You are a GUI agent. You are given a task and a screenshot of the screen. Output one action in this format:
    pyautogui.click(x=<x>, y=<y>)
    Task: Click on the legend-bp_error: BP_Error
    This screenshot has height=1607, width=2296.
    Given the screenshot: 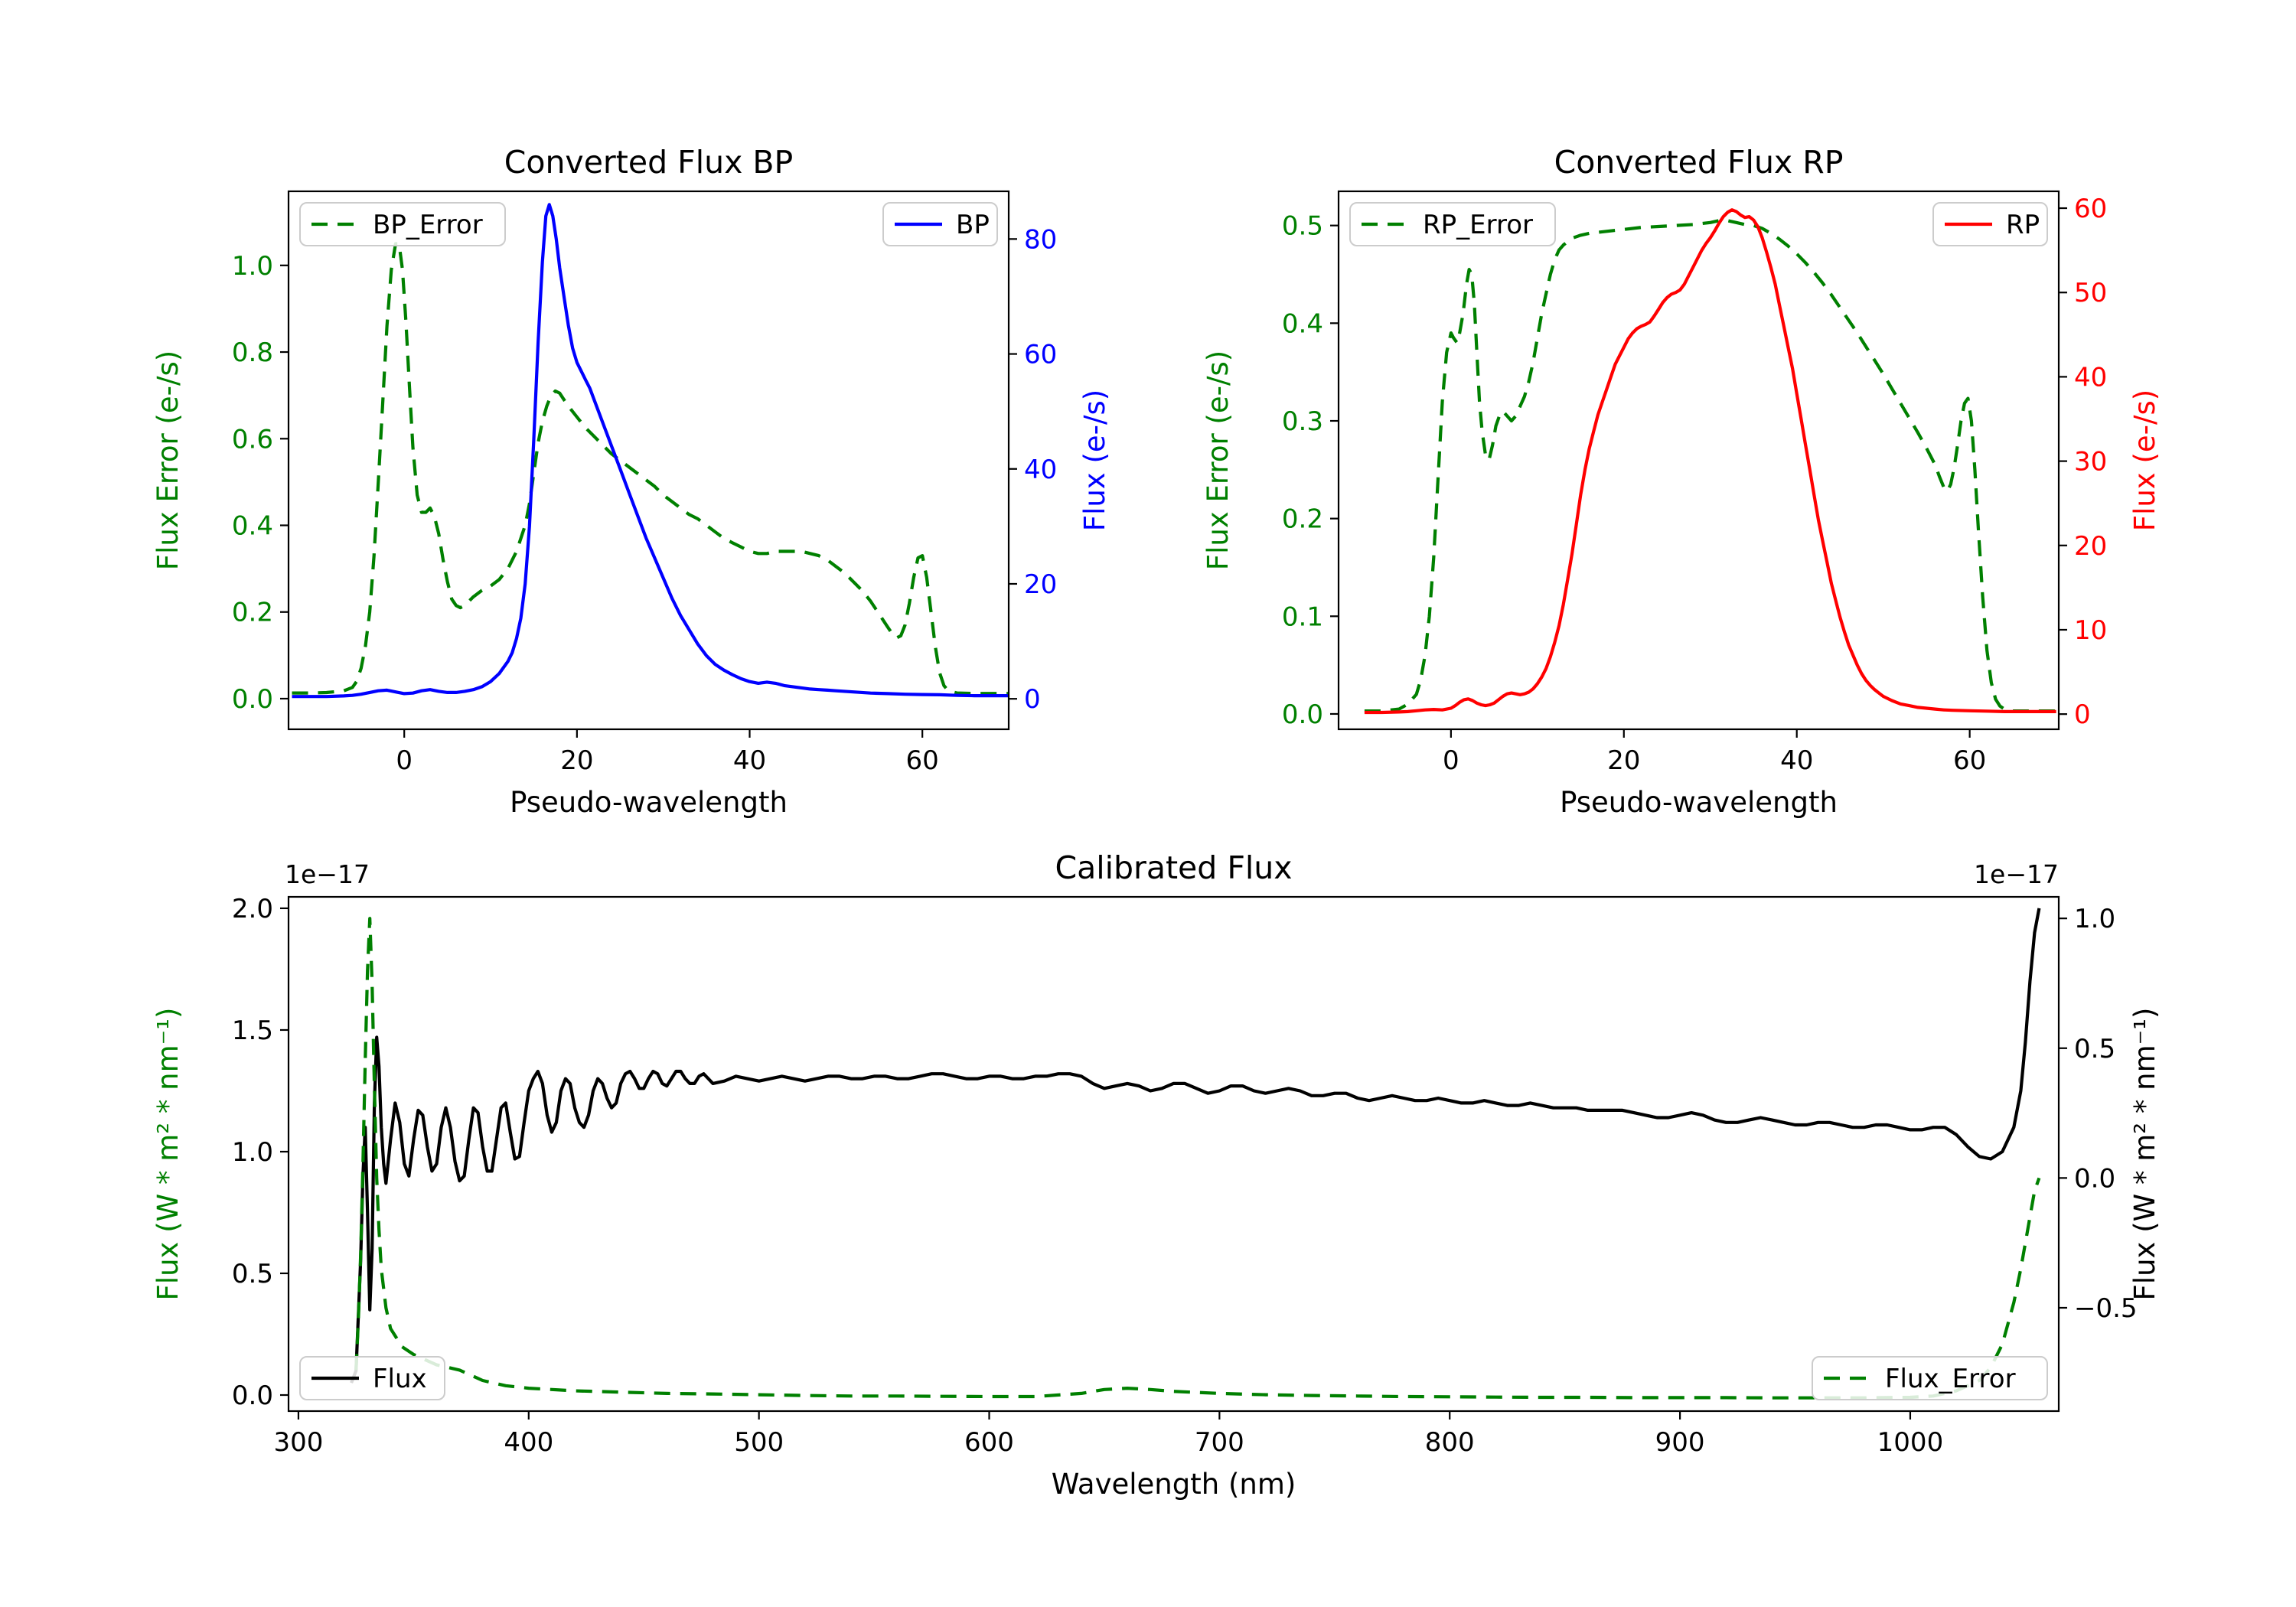 What is the action you would take?
    pyautogui.click(x=402, y=224)
    